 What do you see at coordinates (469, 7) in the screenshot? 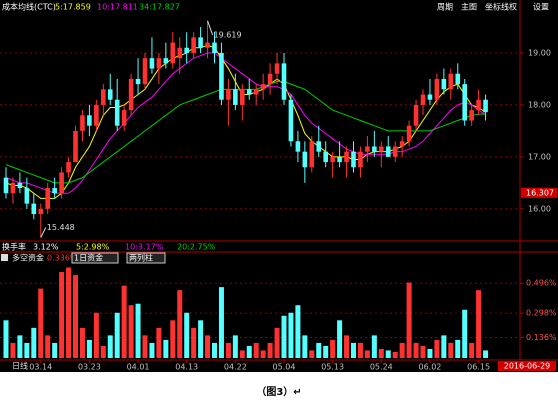
I see `toolbar-button: 主图` at bounding box center [469, 7].